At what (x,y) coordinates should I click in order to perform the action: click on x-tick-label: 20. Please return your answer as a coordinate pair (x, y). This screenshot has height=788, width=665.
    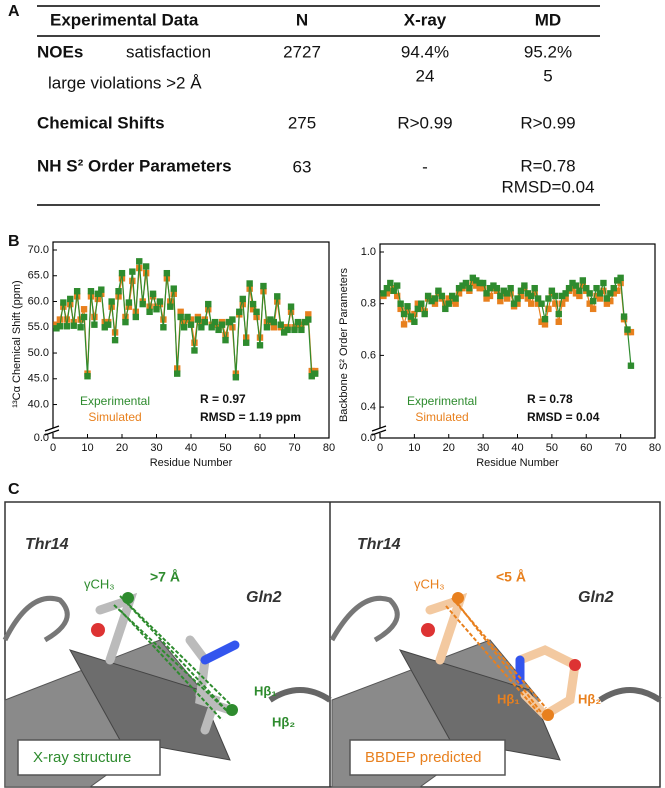
    Looking at the image, I should click on (122, 448).